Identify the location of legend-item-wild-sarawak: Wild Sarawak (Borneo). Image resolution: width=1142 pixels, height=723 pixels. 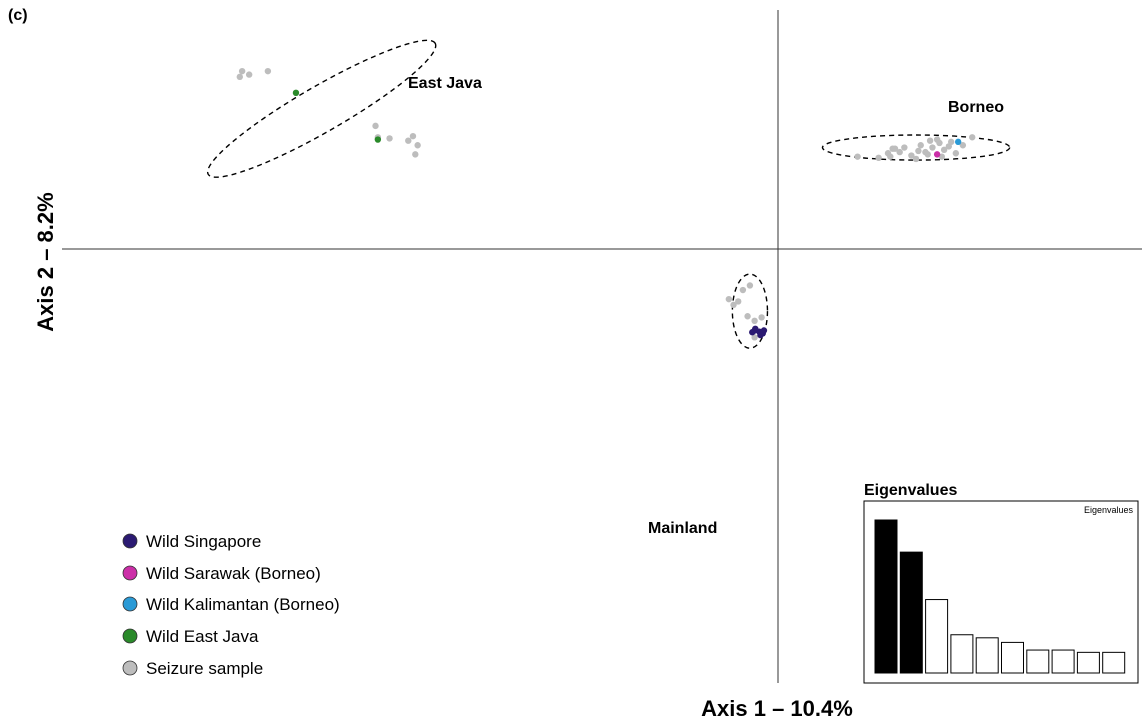
(221, 573).